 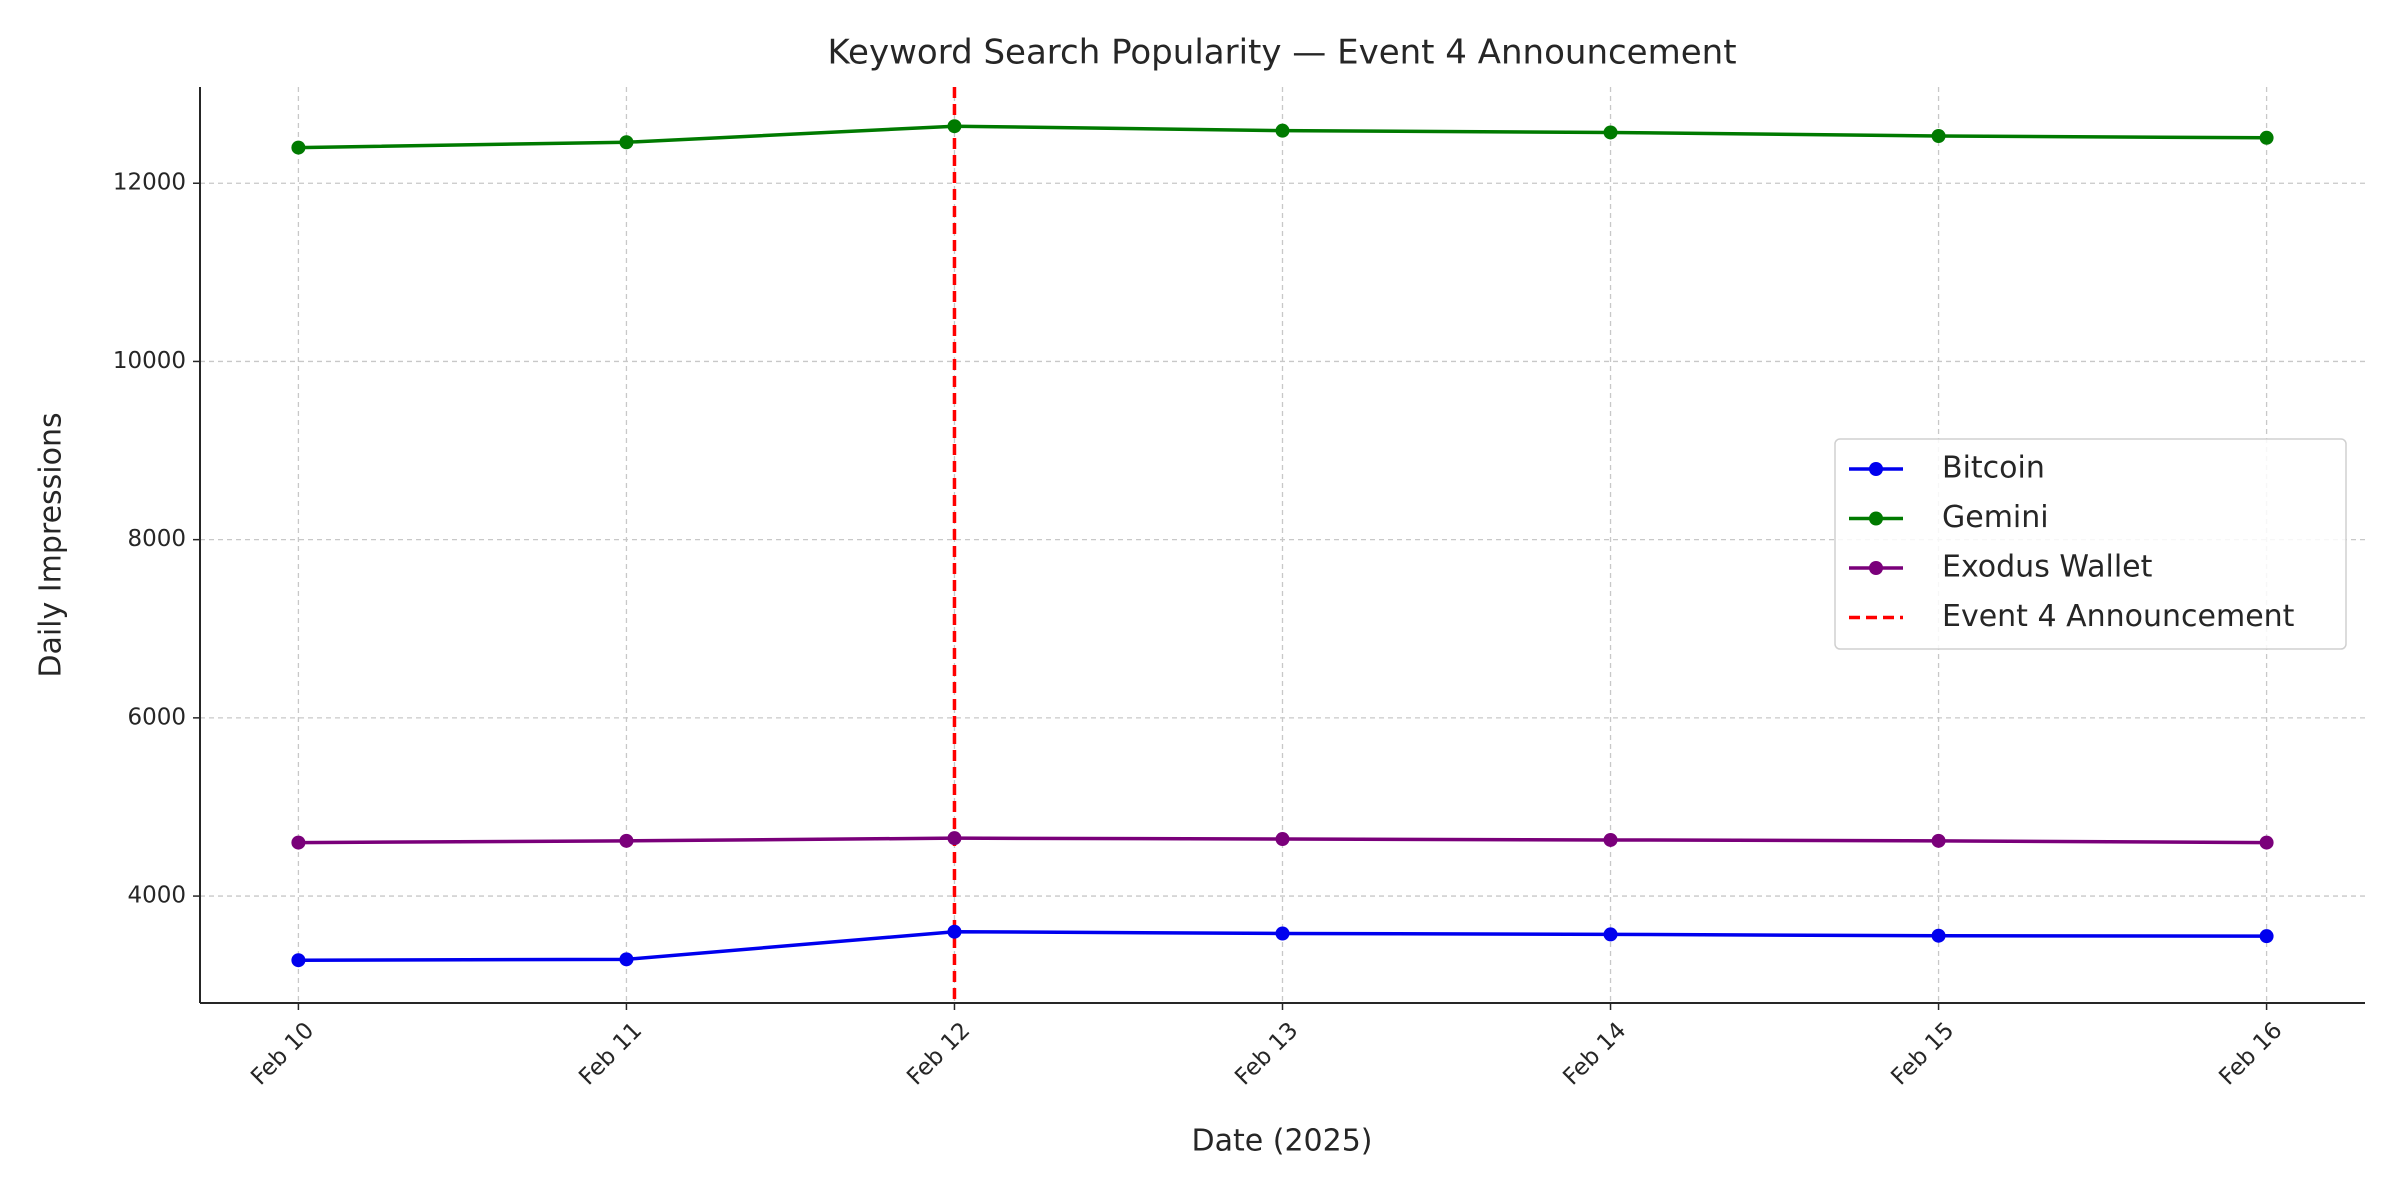 What do you see at coordinates (51, 544) in the screenshot?
I see `y-axis-label: Daily Impressions` at bounding box center [51, 544].